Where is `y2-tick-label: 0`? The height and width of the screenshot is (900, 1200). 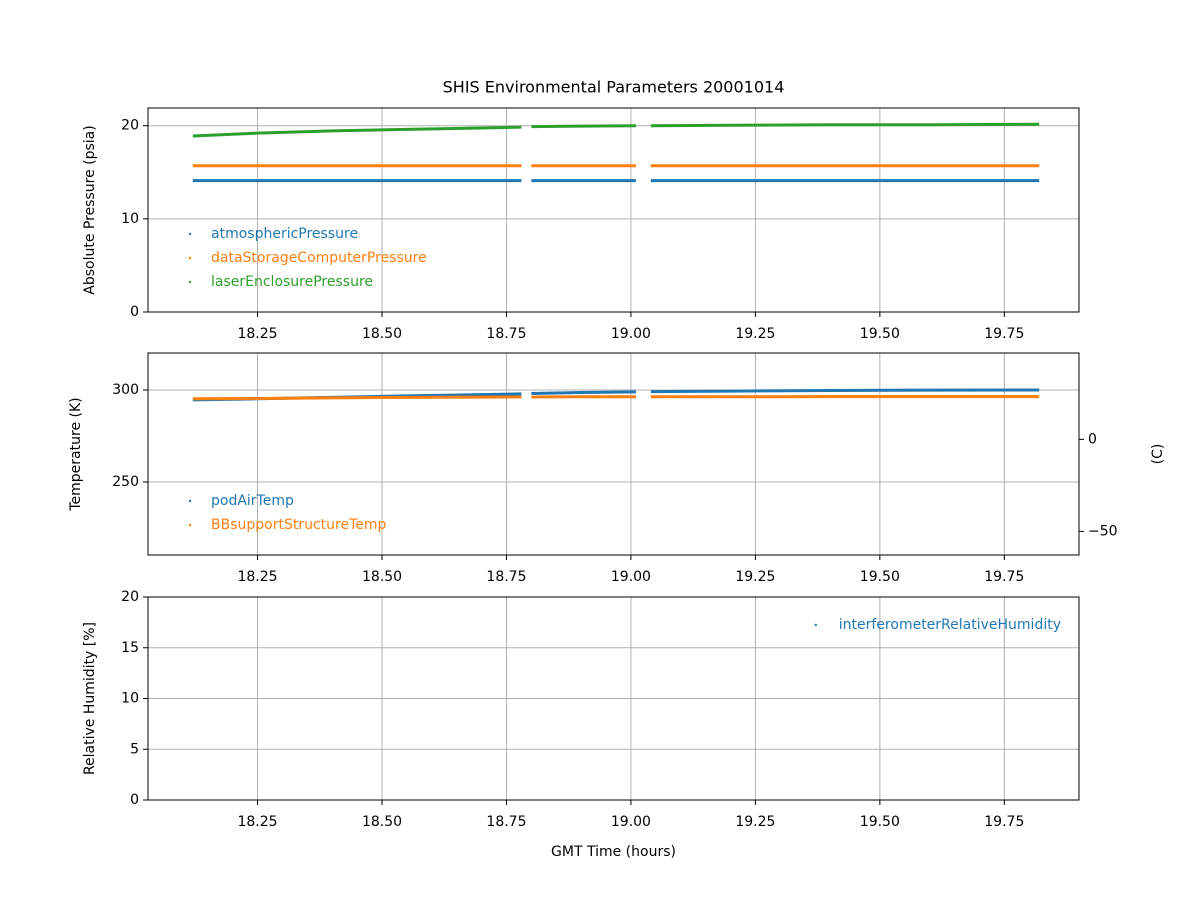
y2-tick-label: 0 is located at coordinates (1092, 439).